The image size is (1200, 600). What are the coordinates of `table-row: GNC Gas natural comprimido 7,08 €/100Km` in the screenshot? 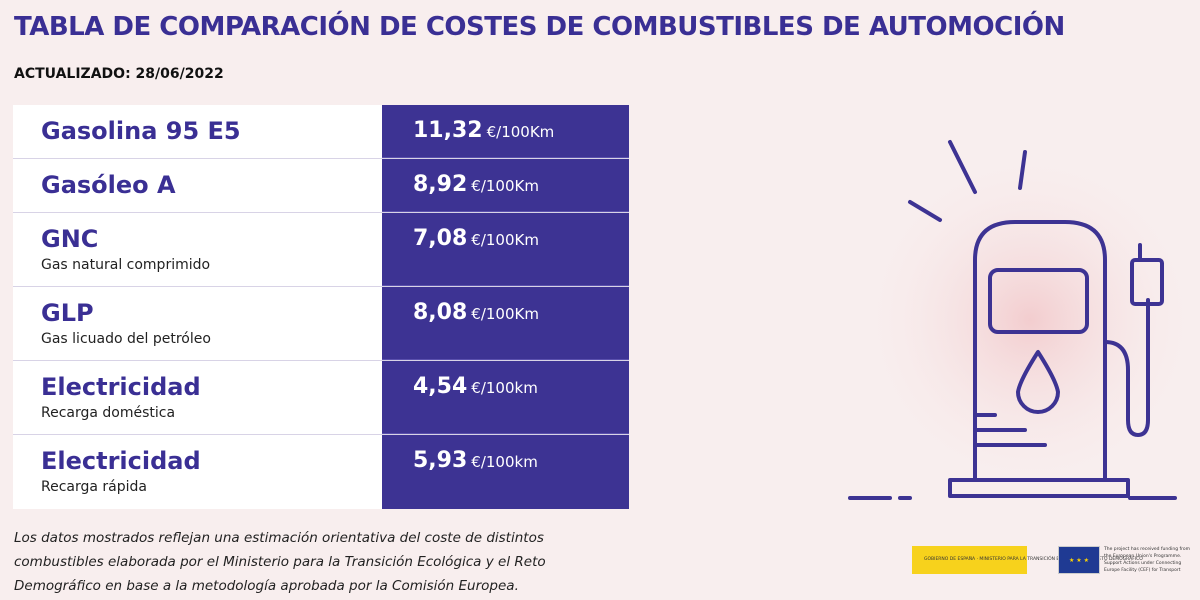 It's located at (321, 250).